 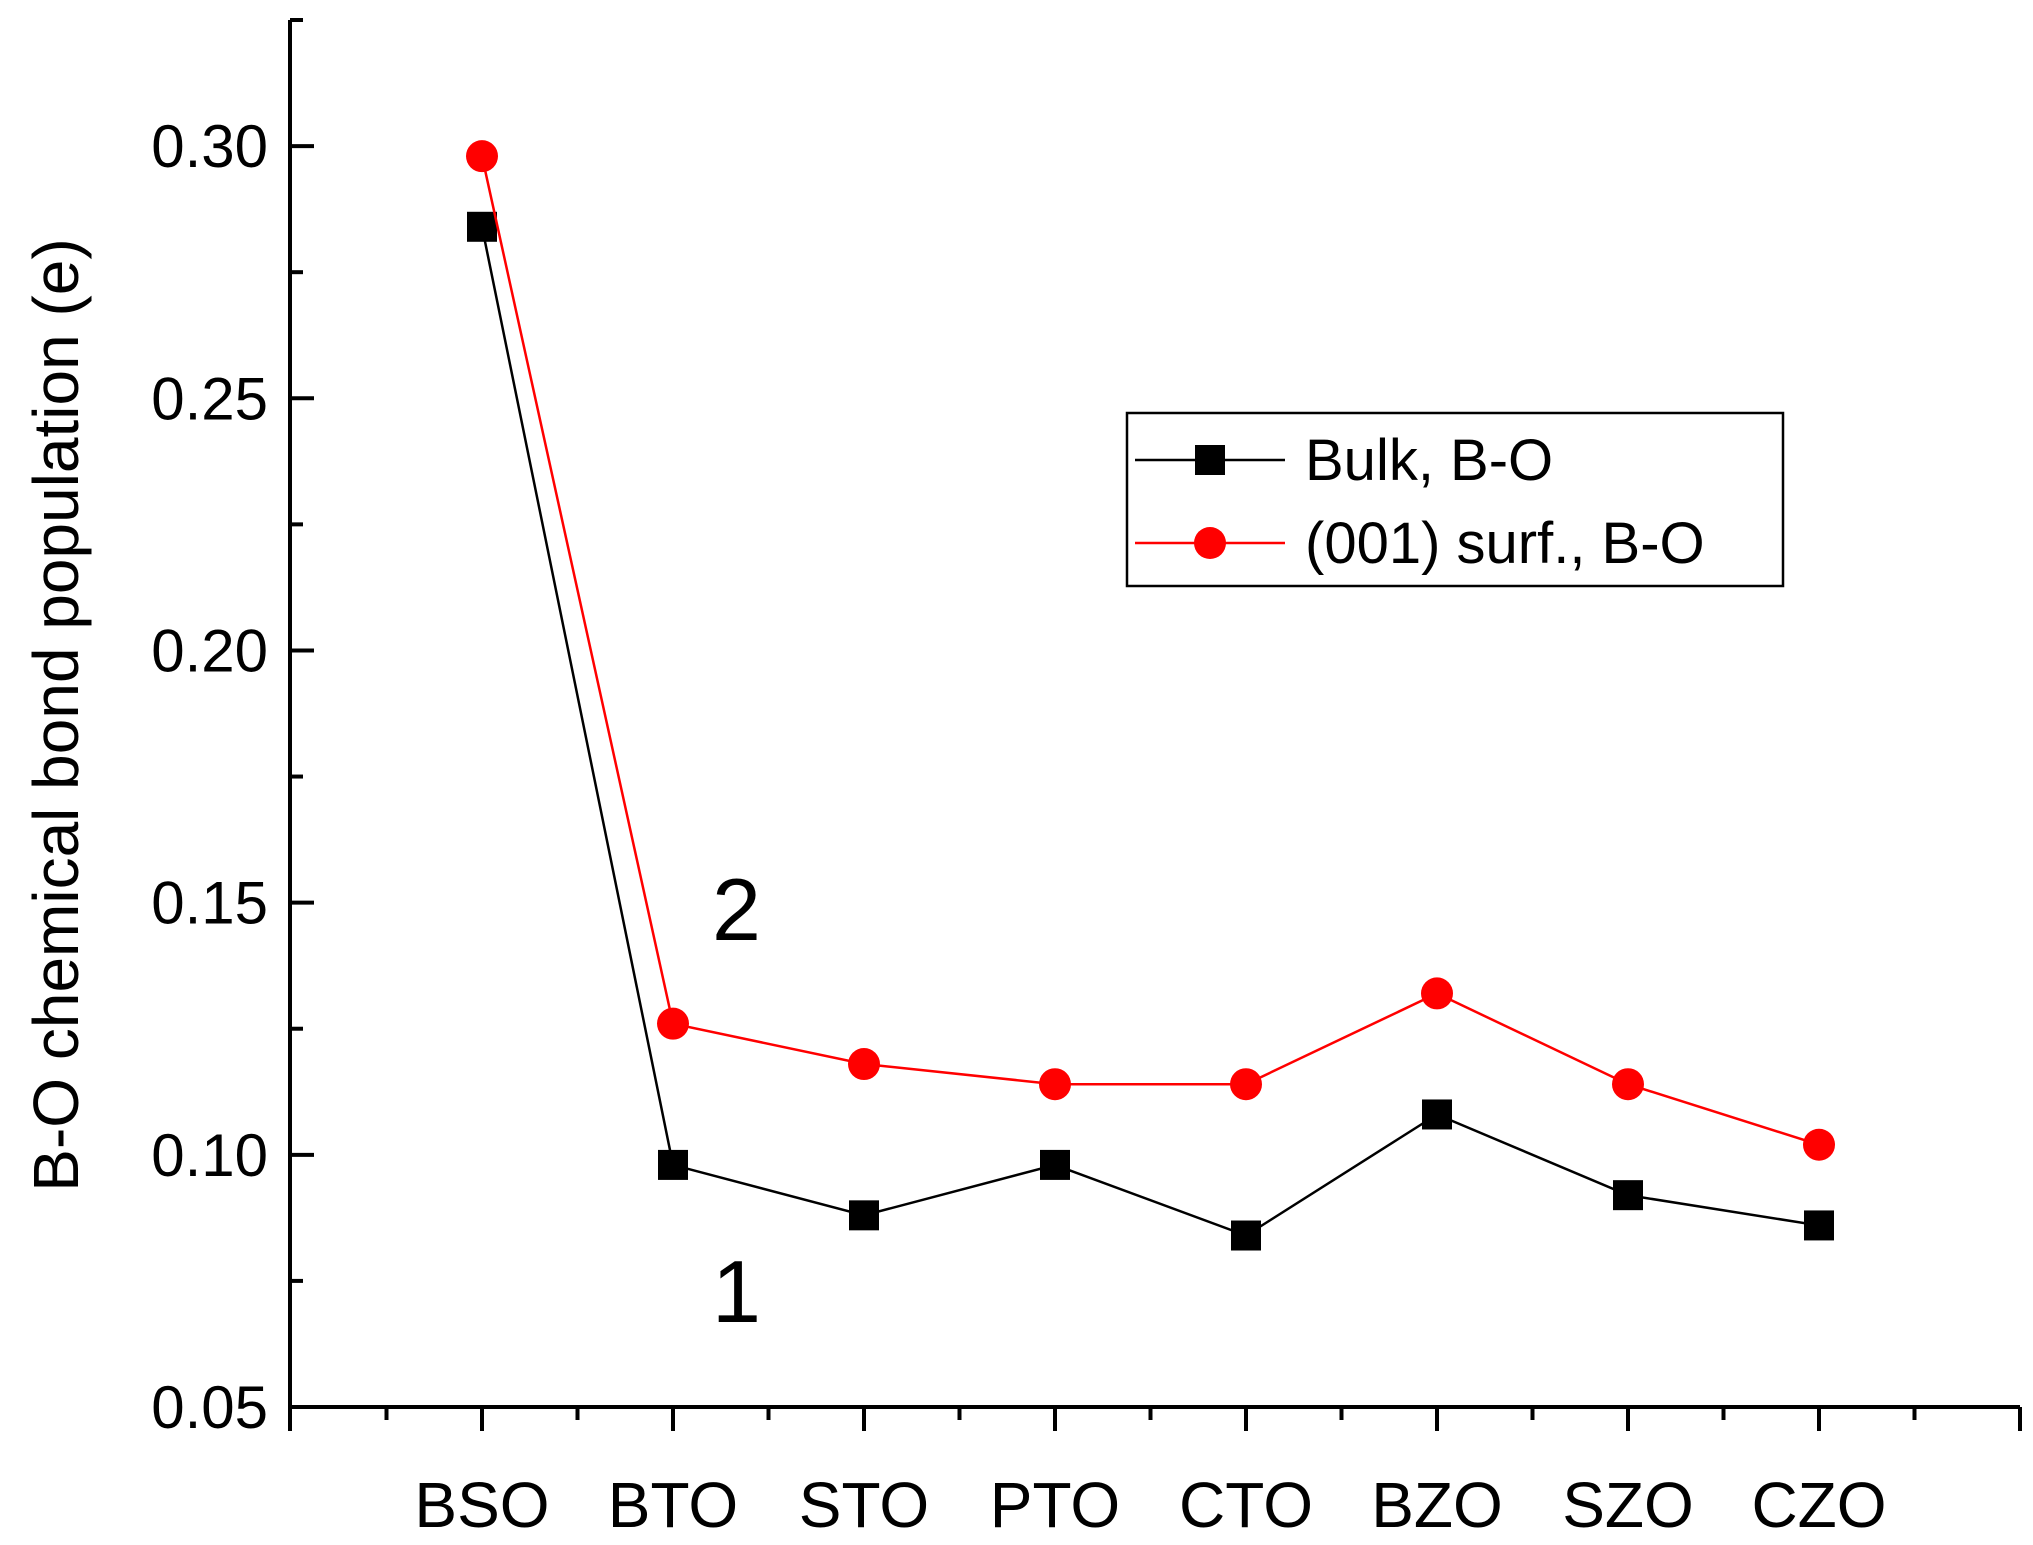 What do you see at coordinates (1437, 1505) in the screenshot?
I see `x-tick-label: BZO` at bounding box center [1437, 1505].